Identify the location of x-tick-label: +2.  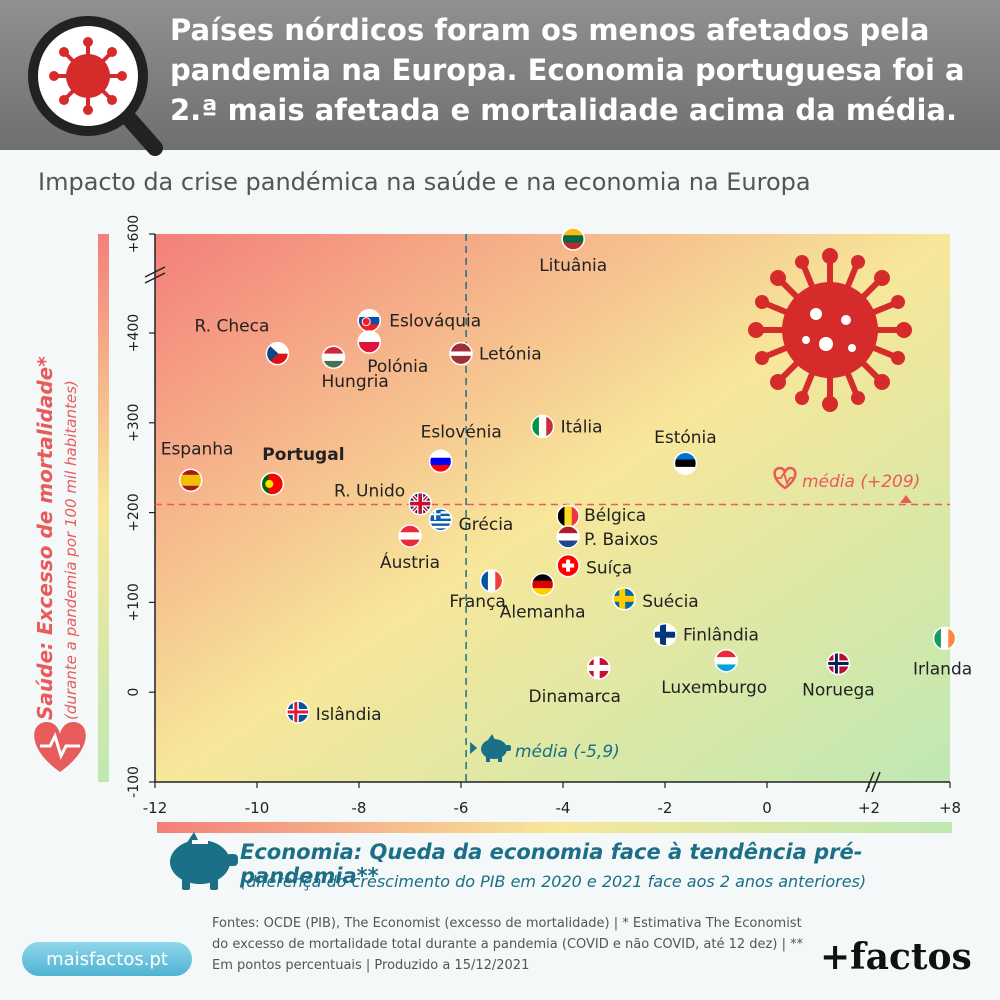
(869, 808).